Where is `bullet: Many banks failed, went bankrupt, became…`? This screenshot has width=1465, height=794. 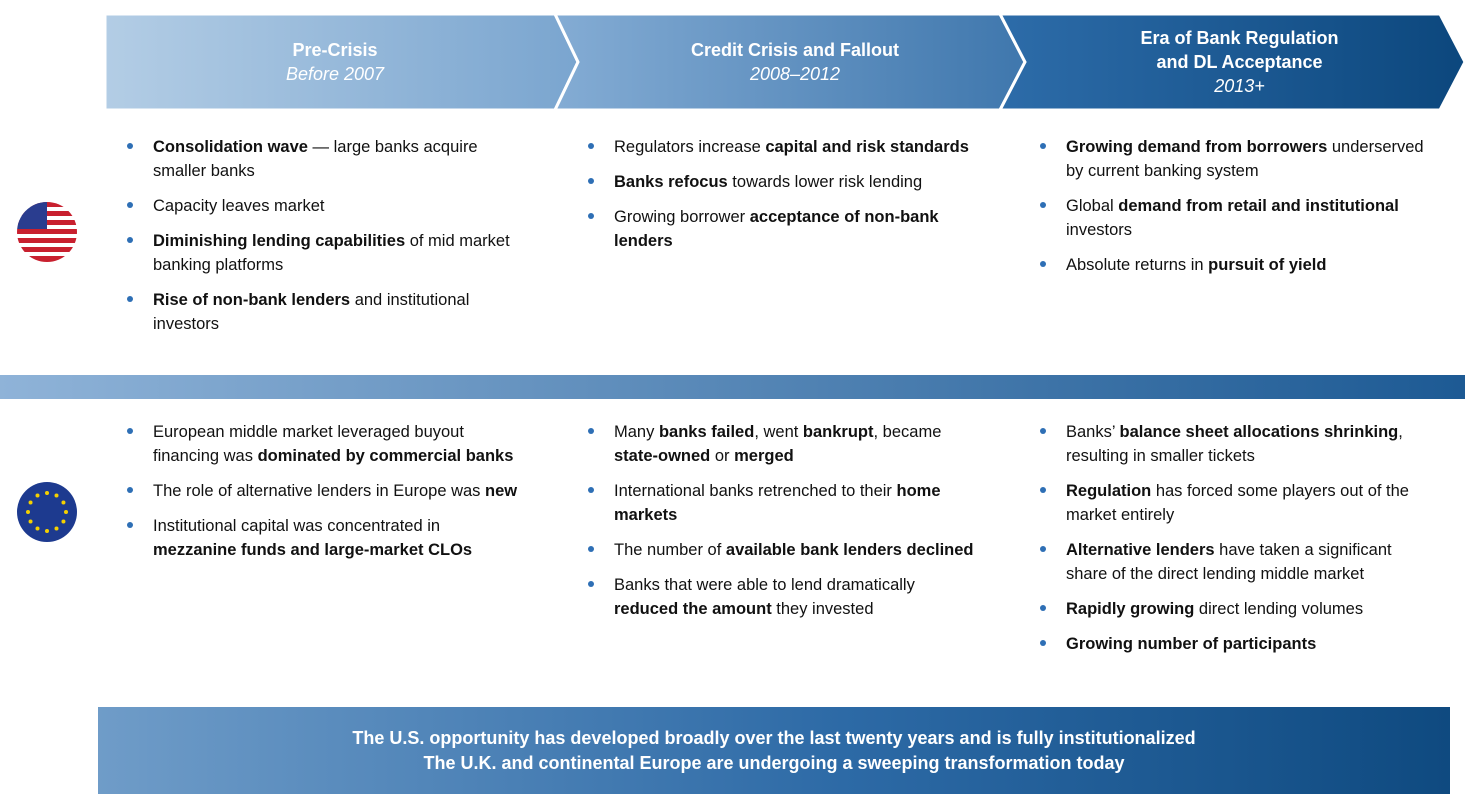
bullet: Many banks failed, went bankrupt, became… is located at coordinates (785, 444).